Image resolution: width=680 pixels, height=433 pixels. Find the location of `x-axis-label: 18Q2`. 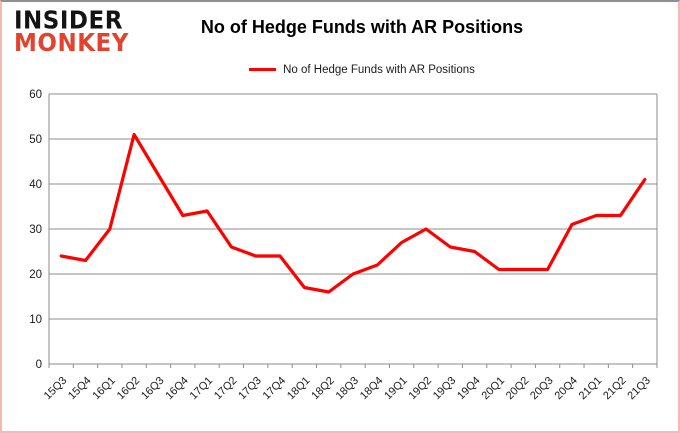

x-axis-label: 18Q2 is located at coordinates (323, 389).